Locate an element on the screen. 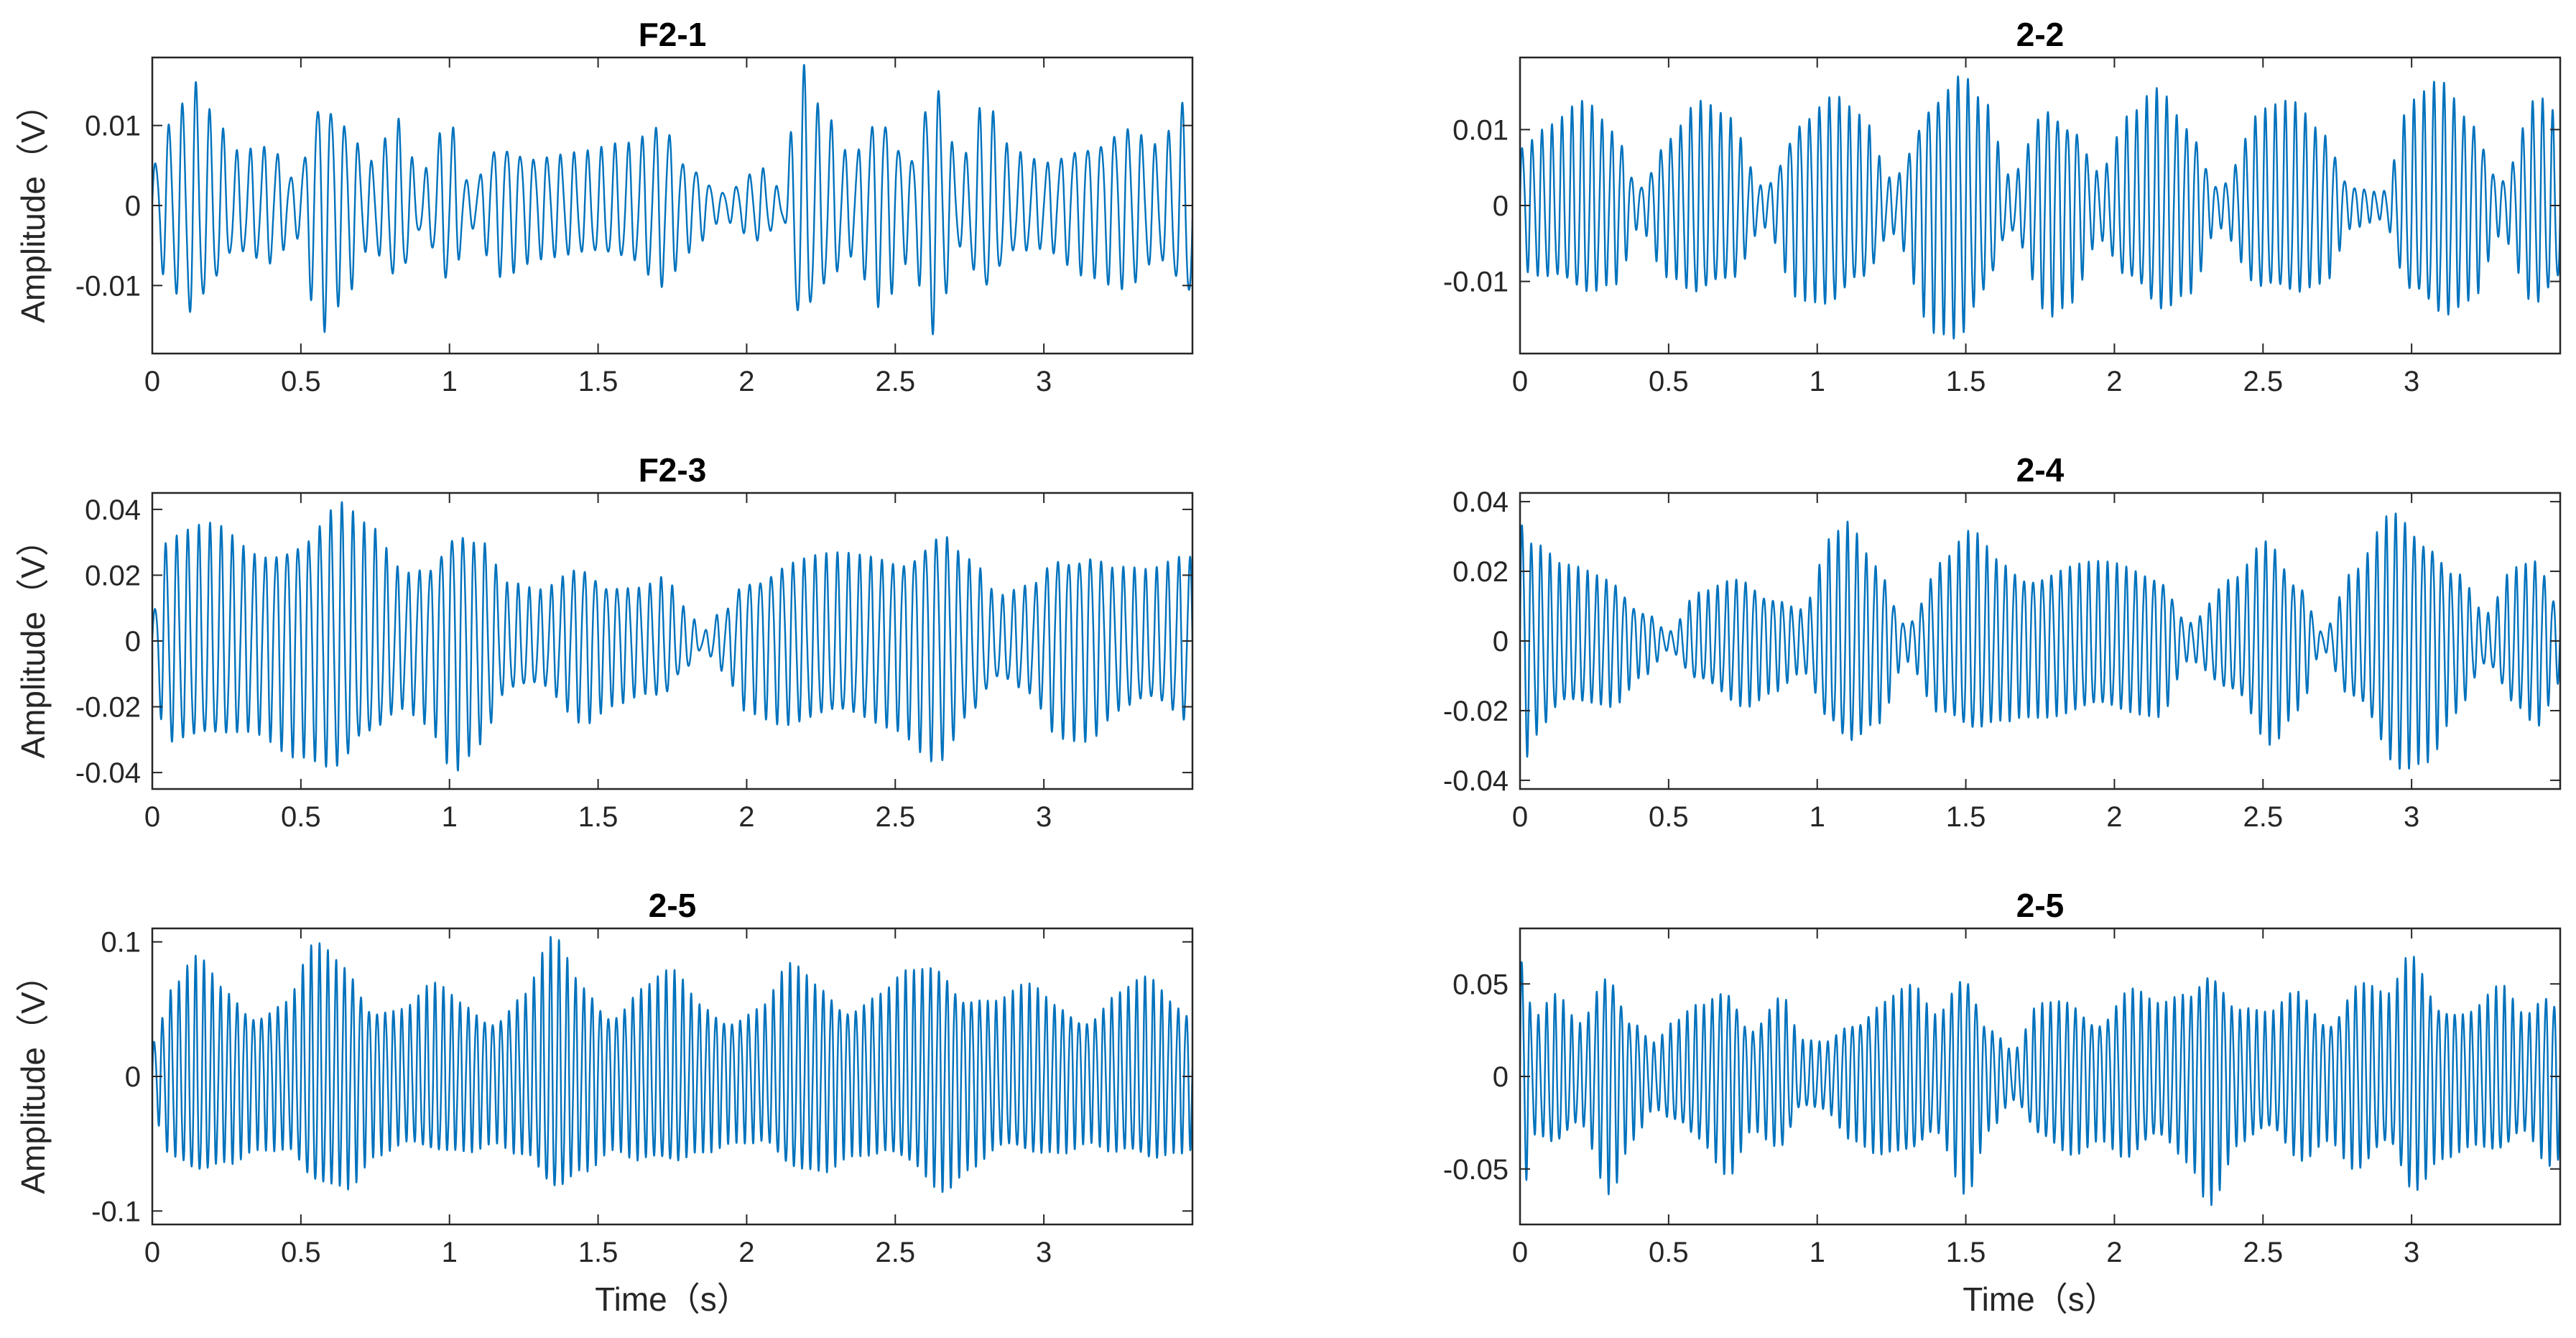  y-tick-label: -0.05 is located at coordinates (1476, 1170).